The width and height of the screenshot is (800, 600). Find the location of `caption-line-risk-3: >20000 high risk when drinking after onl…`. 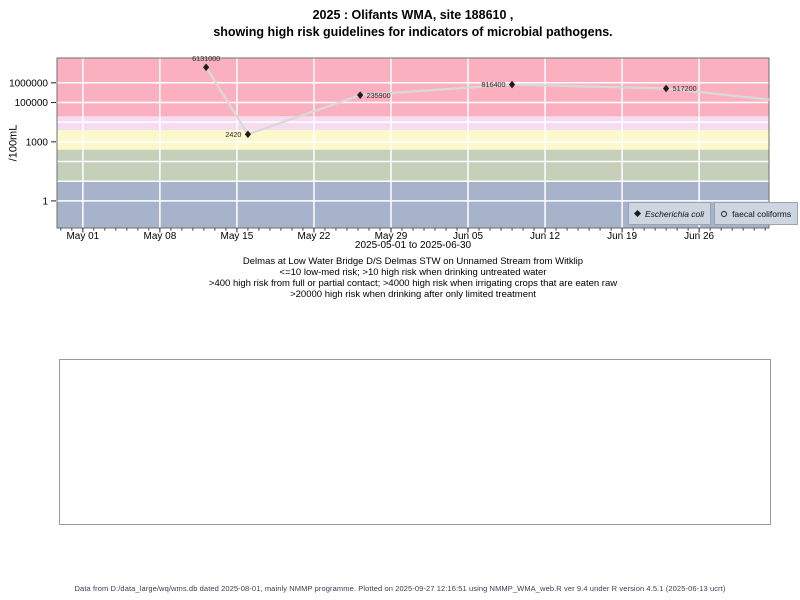

caption-line-risk-3: >20000 high risk when drinking after onl… is located at coordinates (413, 294).